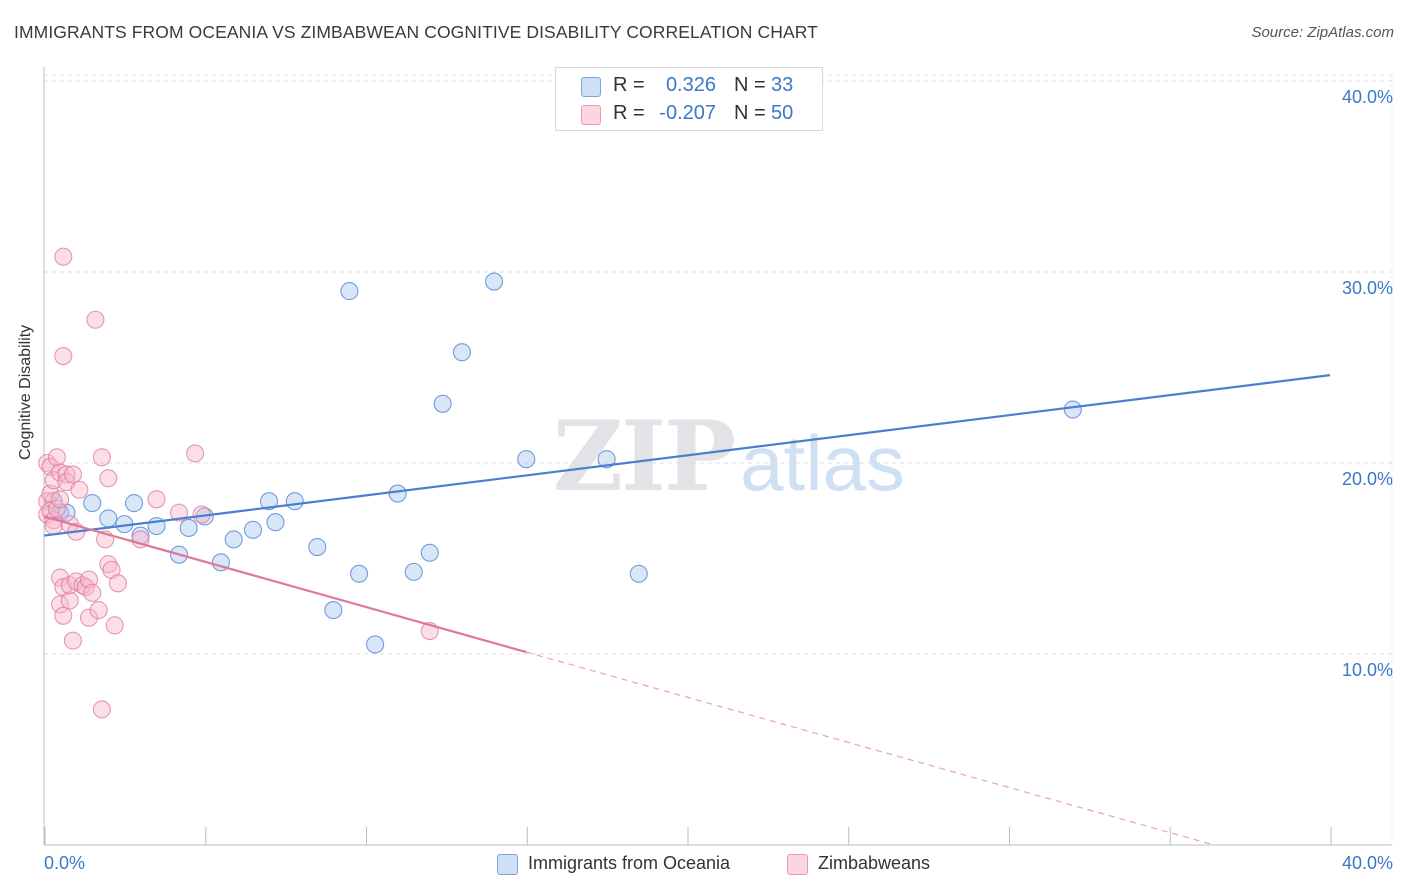 The width and height of the screenshot is (1406, 892). I want to click on y-axis-label: Cognitive Disability, so click(25, 392).